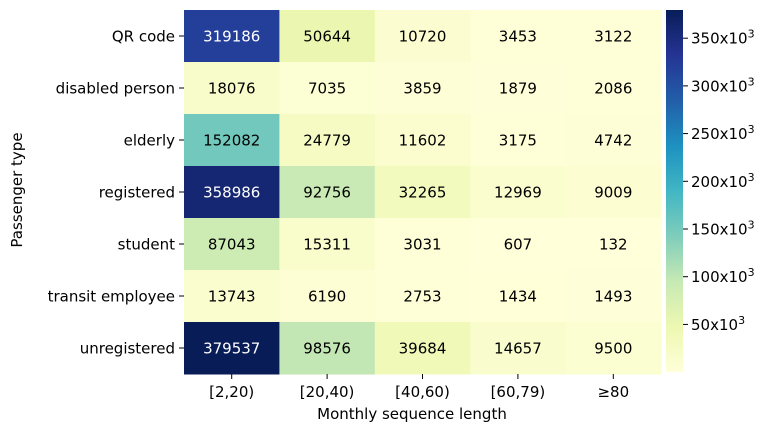  What do you see at coordinates (327, 392) in the screenshot?
I see `x-tick-label: [20,40)` at bounding box center [327, 392].